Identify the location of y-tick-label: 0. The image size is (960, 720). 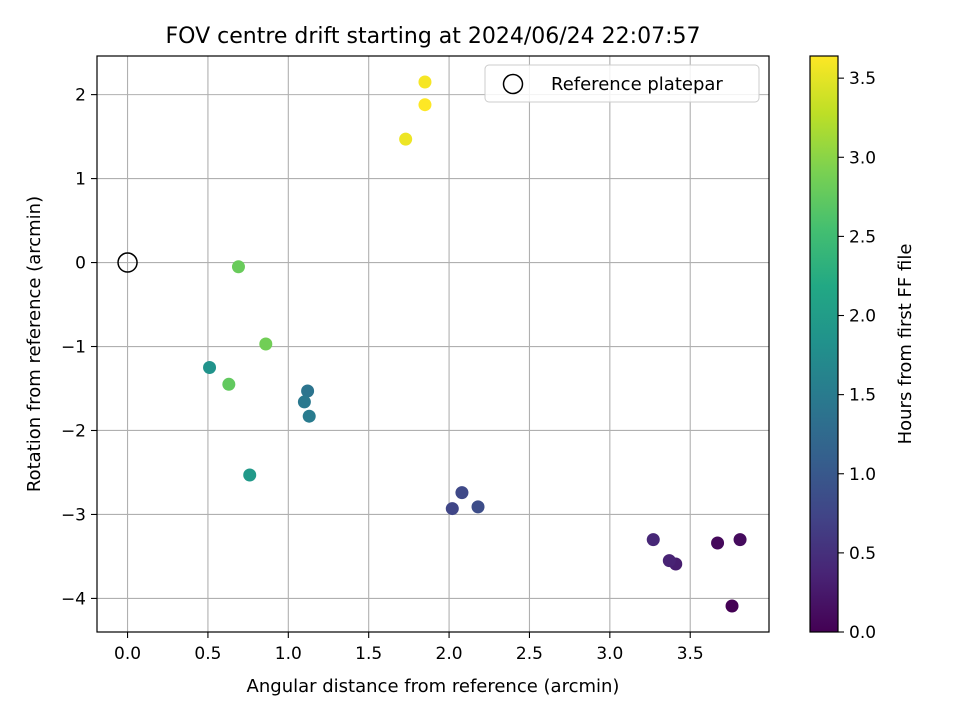
(80, 264).